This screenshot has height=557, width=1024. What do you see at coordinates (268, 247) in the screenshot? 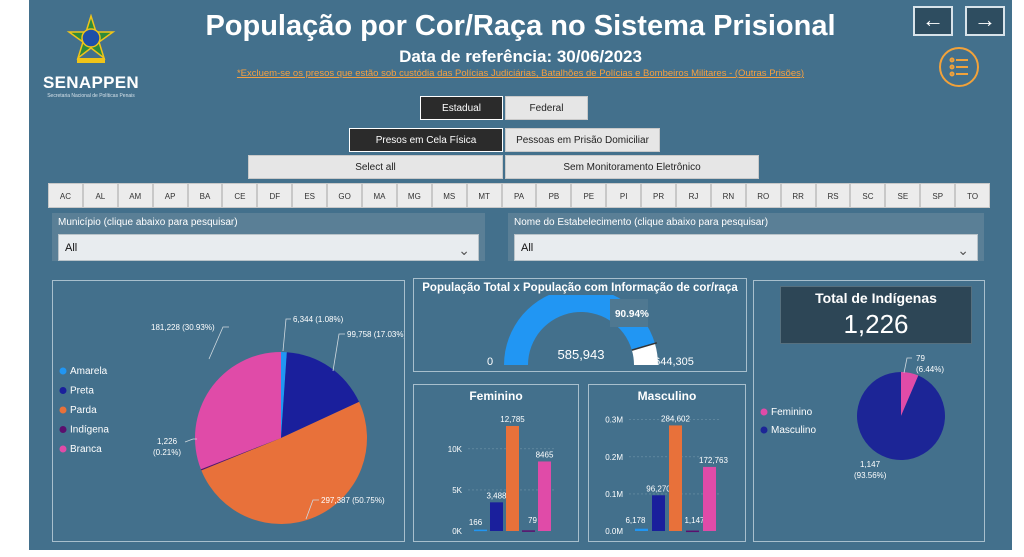
I see `municipio-dropdown: All ⌄` at bounding box center [268, 247].